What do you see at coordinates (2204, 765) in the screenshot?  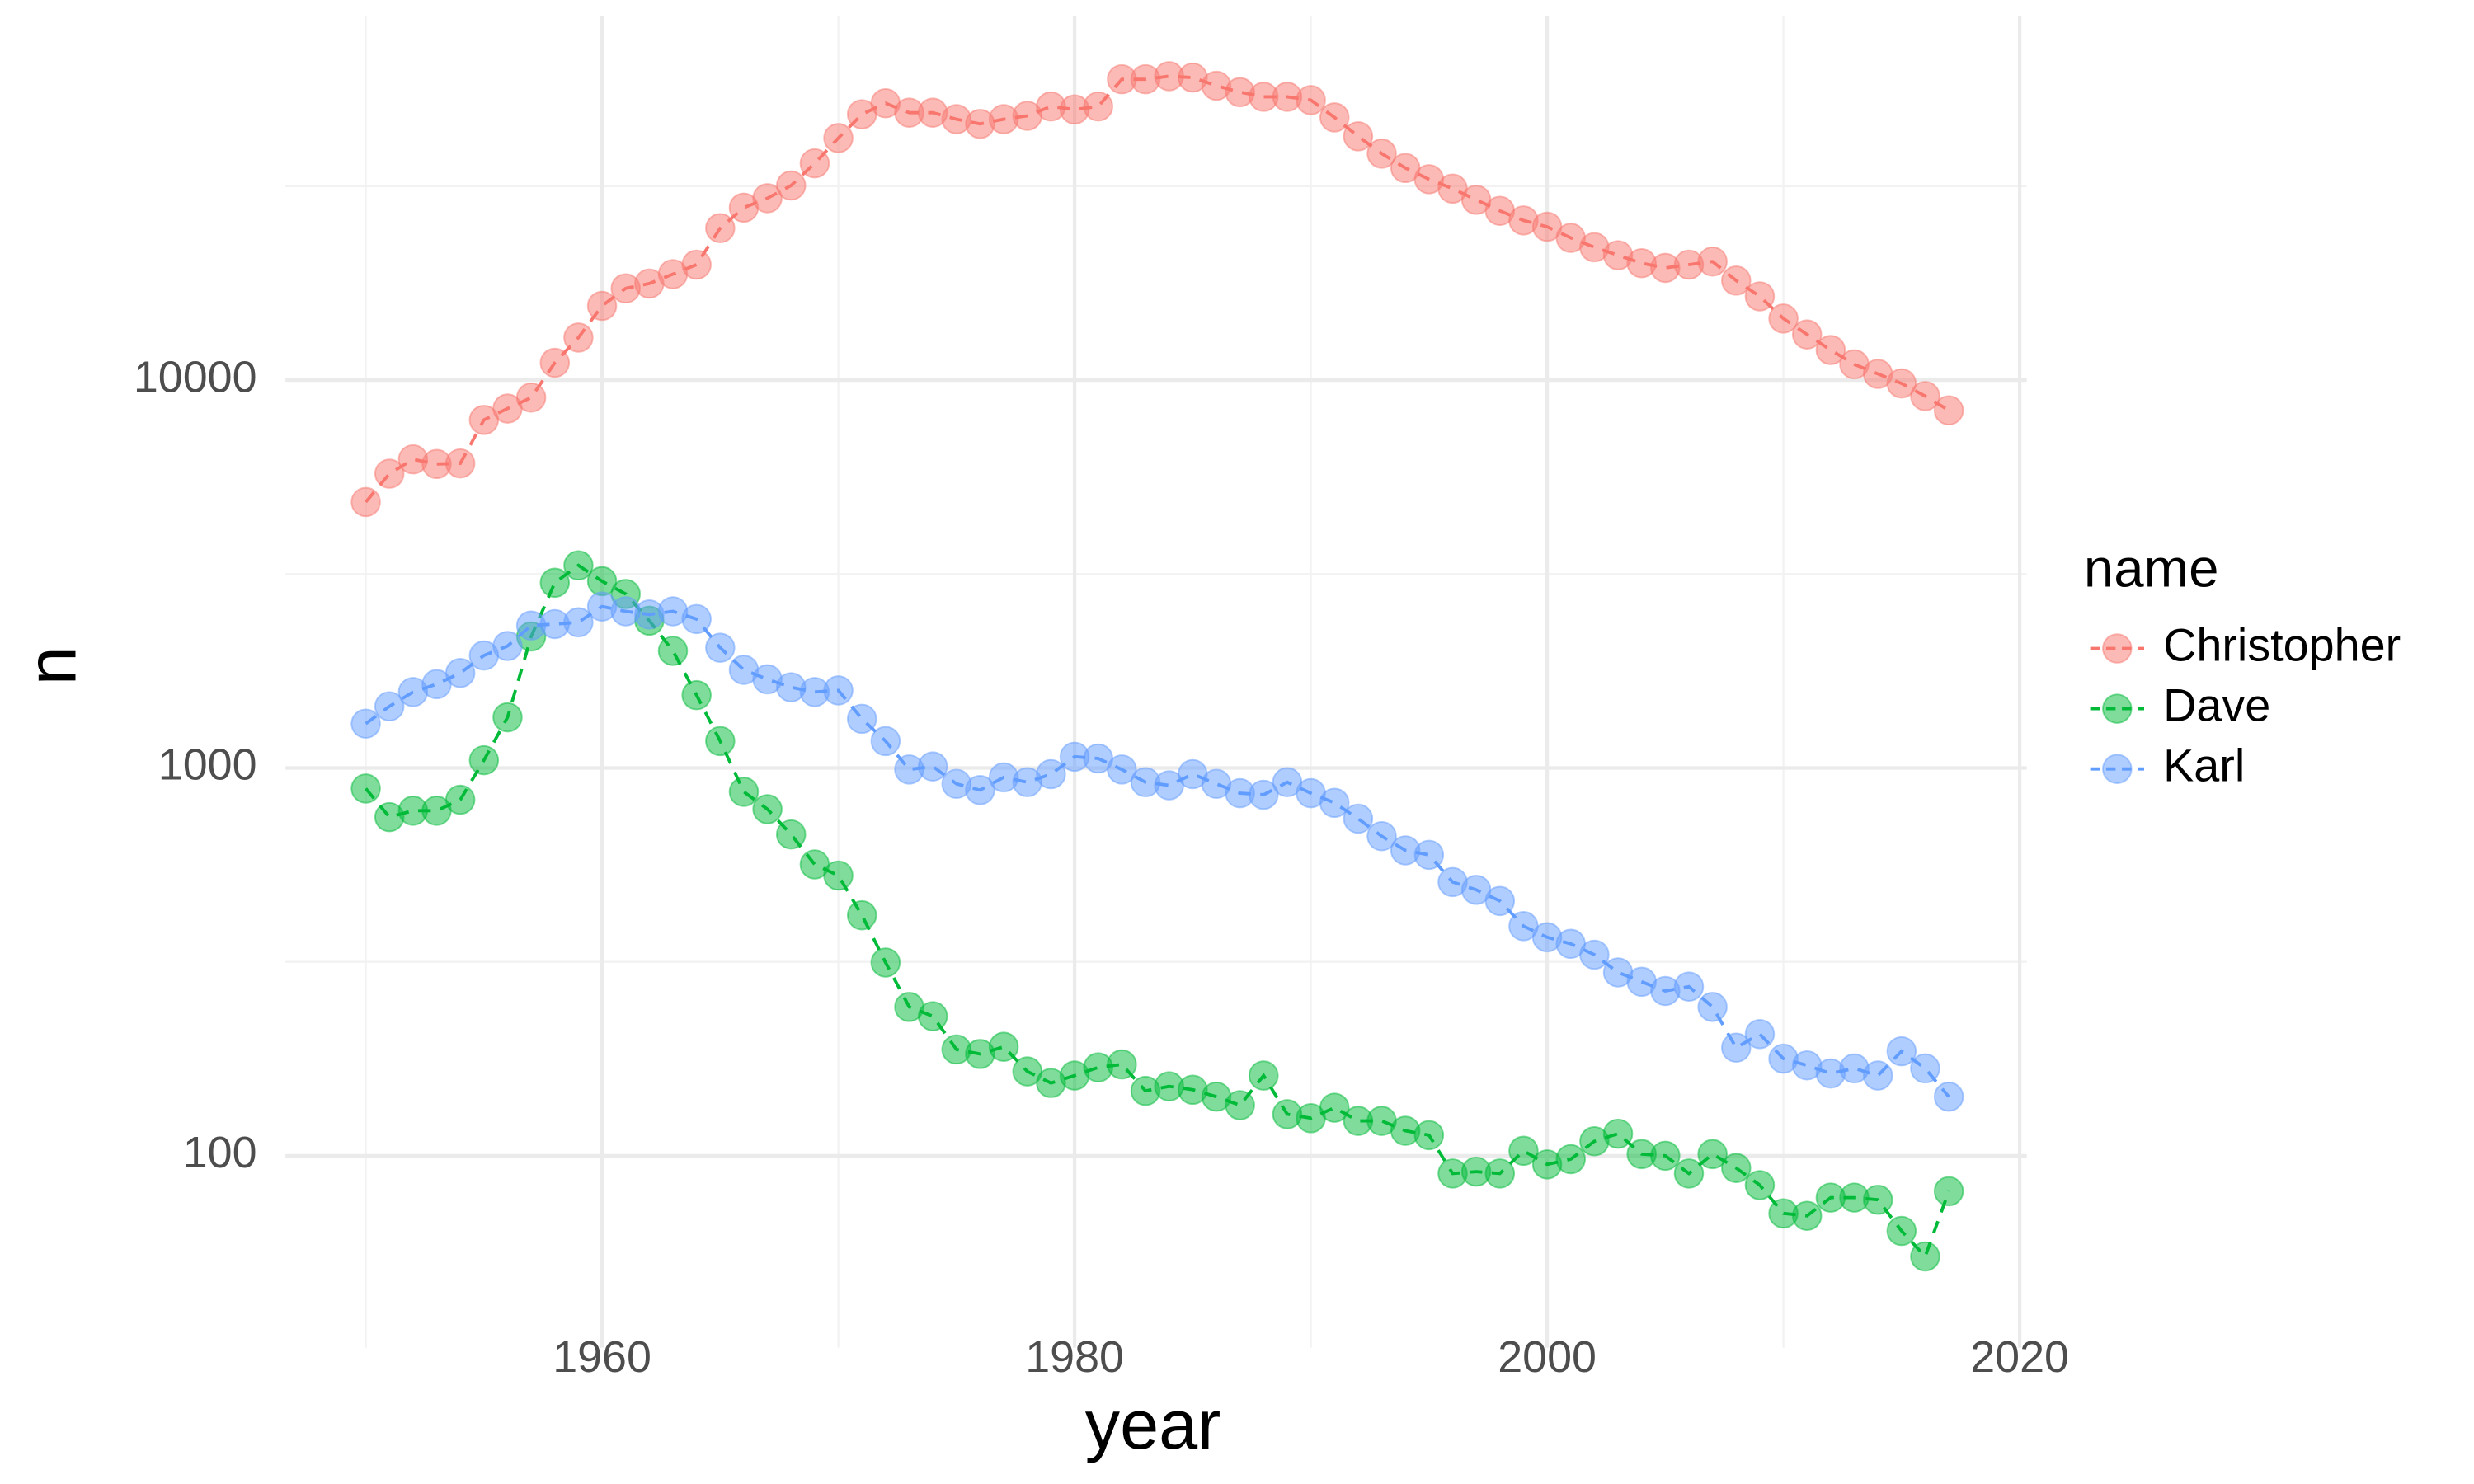 I see `legend-label: Karl` at bounding box center [2204, 765].